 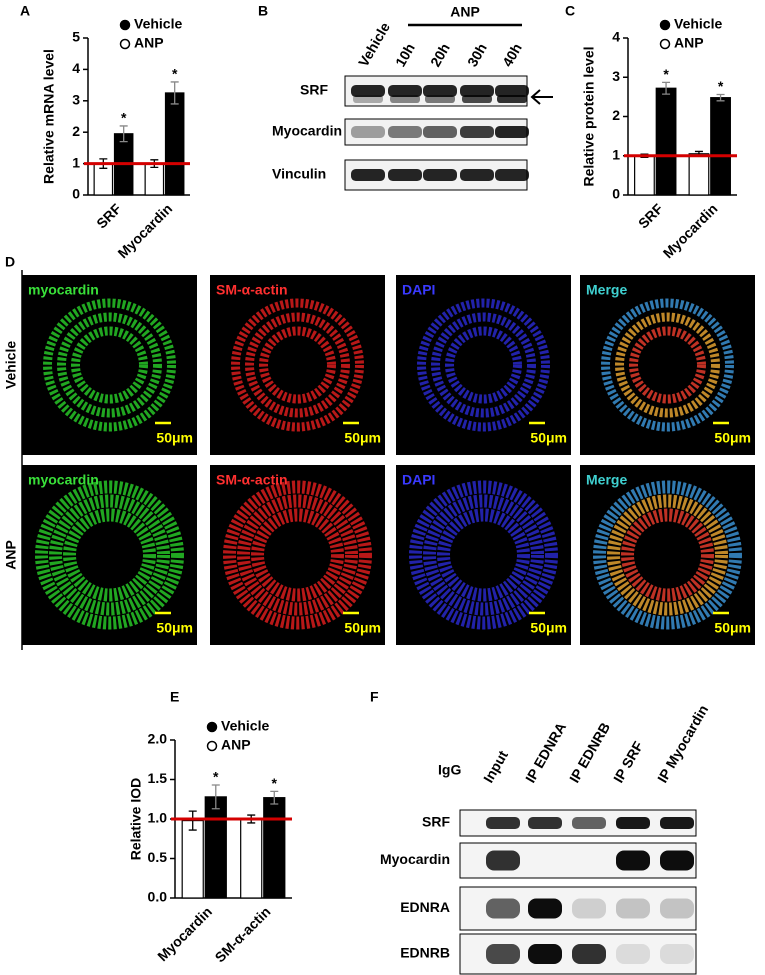 I want to click on x-tick-label: SM-α-actin, so click(x=243, y=934).